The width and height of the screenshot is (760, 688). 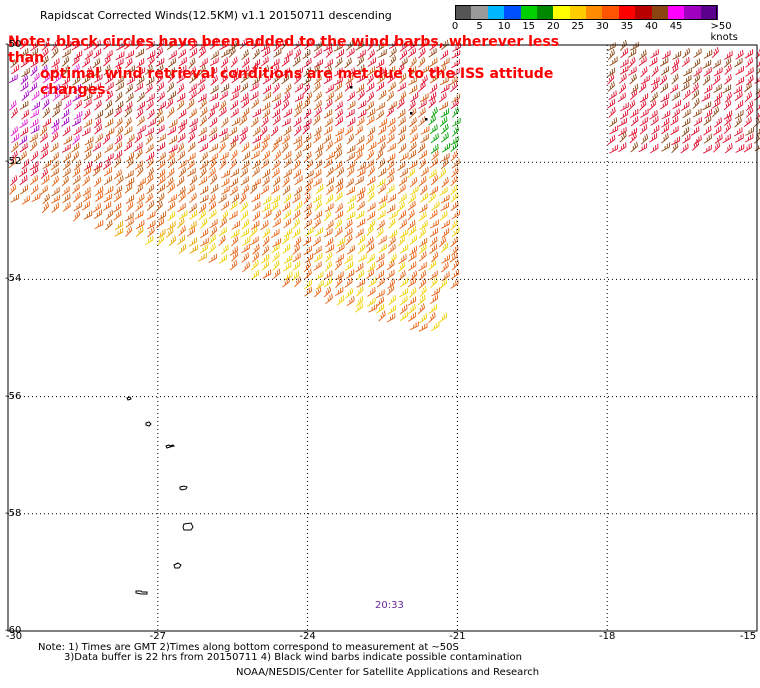 What do you see at coordinates (594, 12) in the screenshot?
I see `colorbar-swatch` at bounding box center [594, 12].